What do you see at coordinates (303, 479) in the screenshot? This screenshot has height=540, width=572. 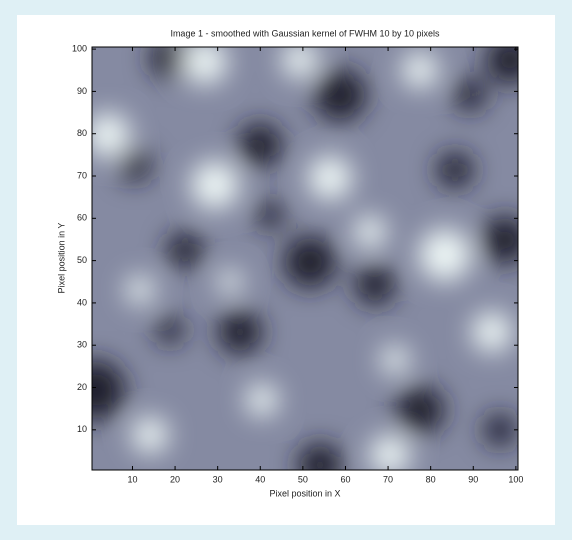 I see `x-tick-label: 50` at bounding box center [303, 479].